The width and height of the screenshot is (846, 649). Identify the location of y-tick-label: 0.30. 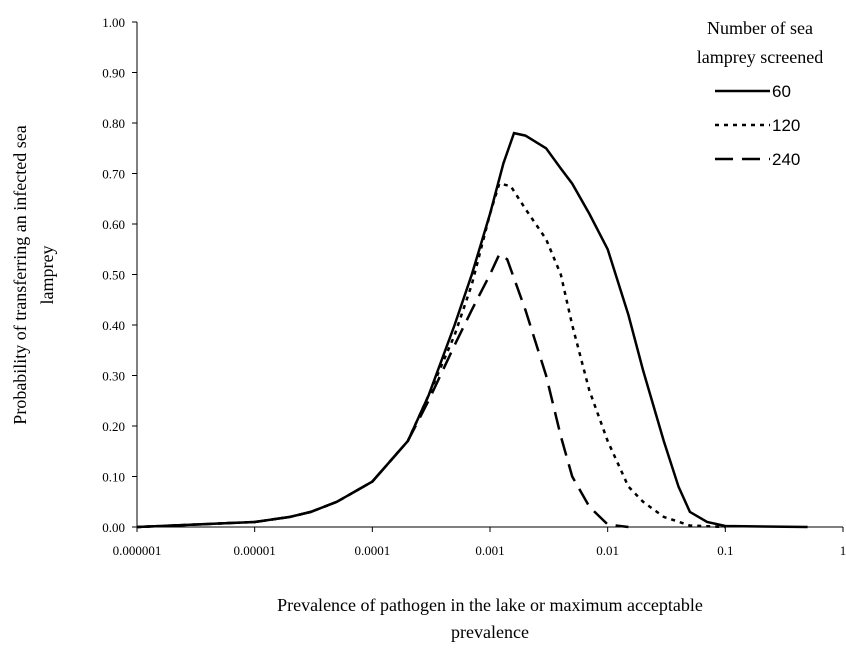
(113, 376).